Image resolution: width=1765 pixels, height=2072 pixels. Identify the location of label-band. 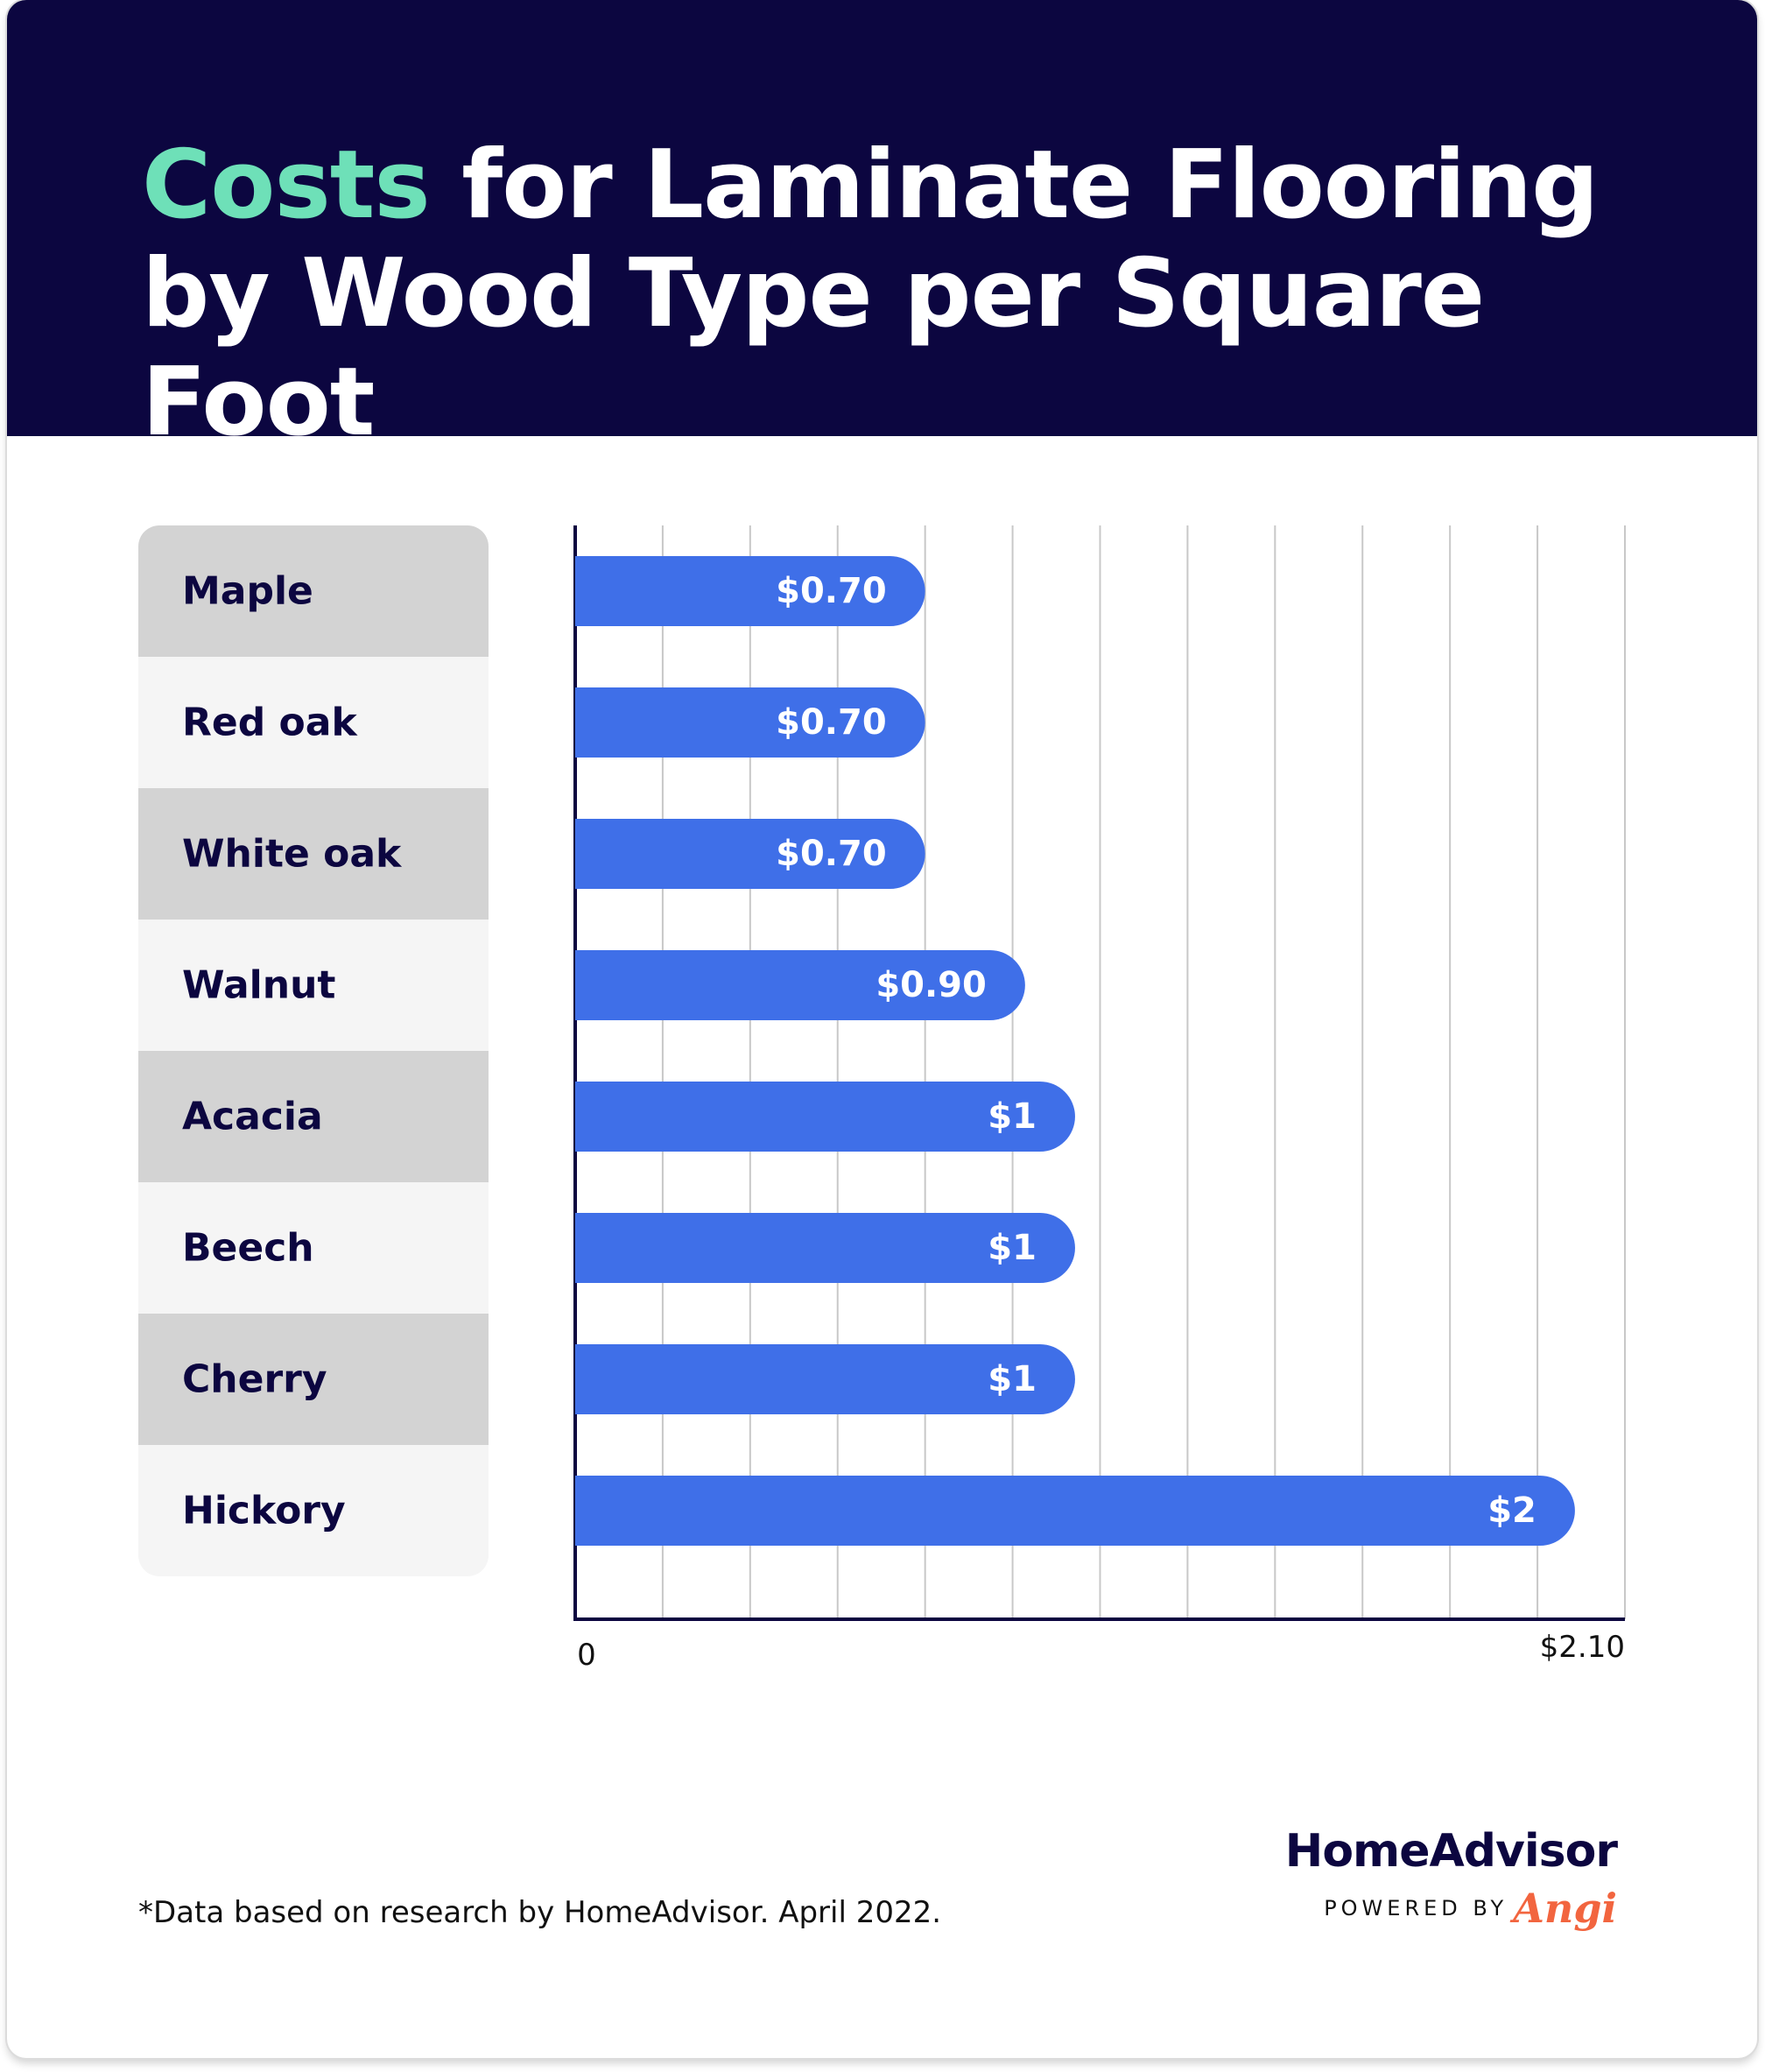
(313, 1050).